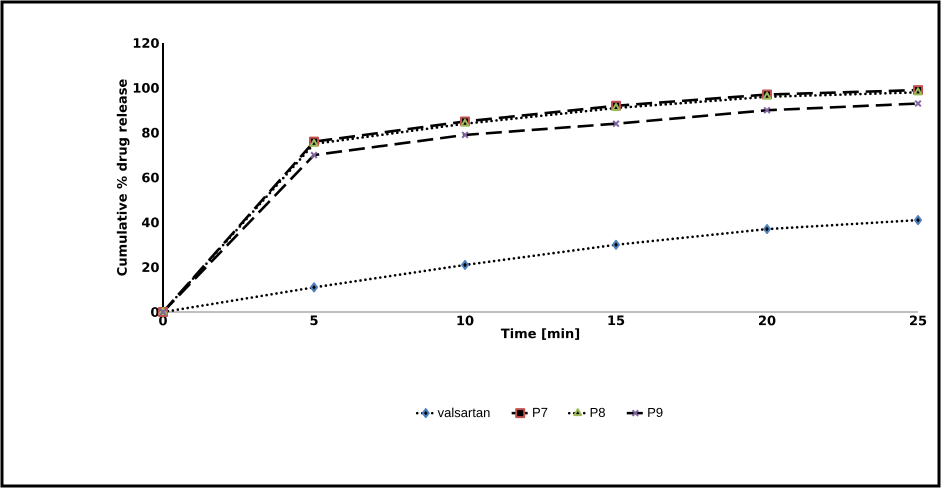 Image resolution: width=941 pixels, height=488 pixels. What do you see at coordinates (146, 87) in the screenshot?
I see `y-tick-label: 100` at bounding box center [146, 87].